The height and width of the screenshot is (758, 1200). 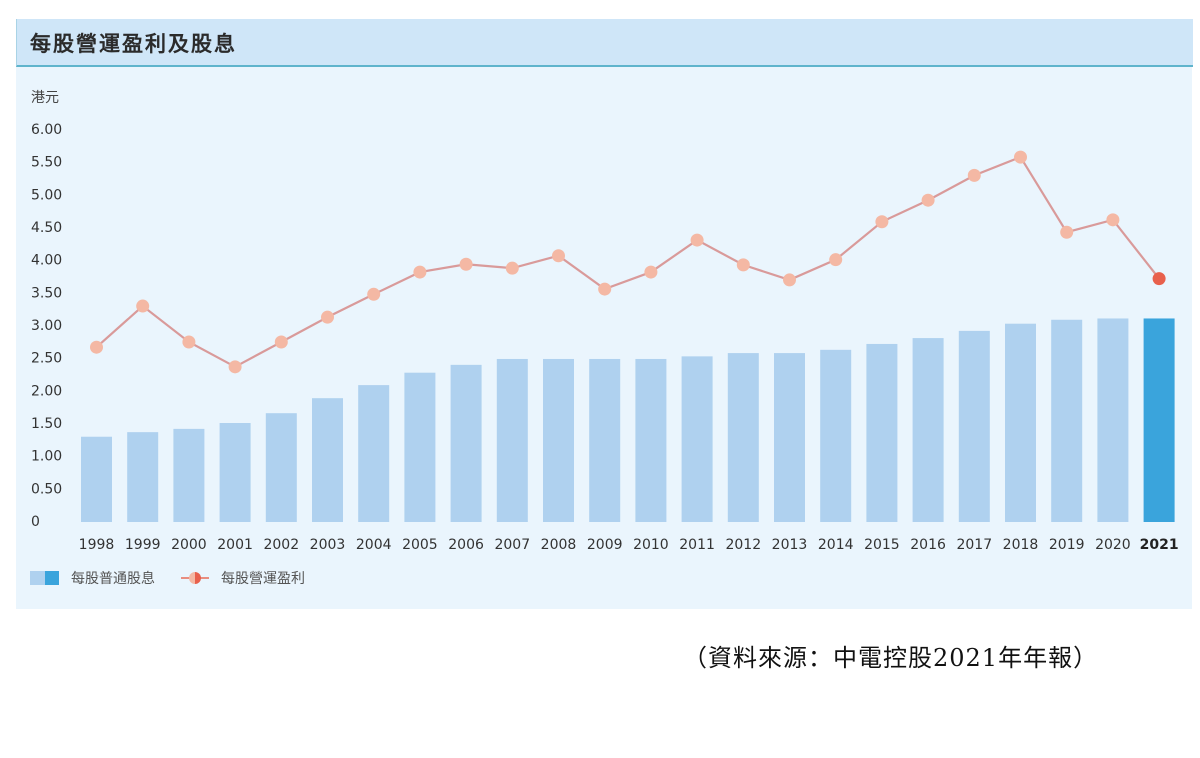 I want to click on x-tick-label: 2010, so click(x=651, y=545).